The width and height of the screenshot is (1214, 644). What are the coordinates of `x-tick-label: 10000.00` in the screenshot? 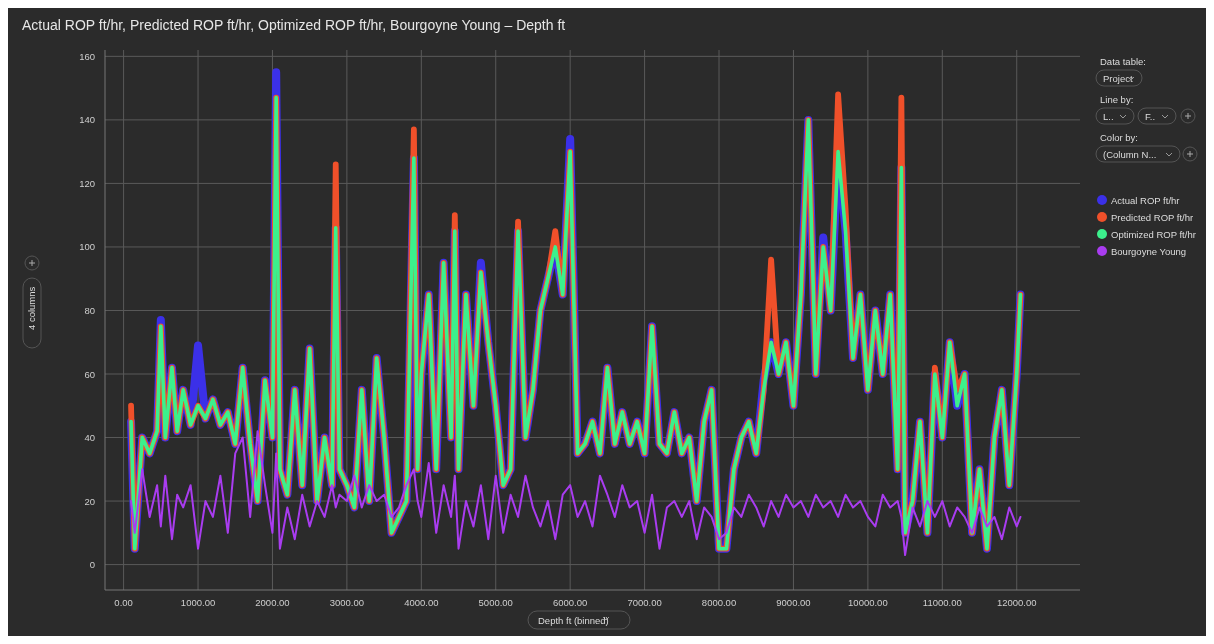 It's located at (868, 602).